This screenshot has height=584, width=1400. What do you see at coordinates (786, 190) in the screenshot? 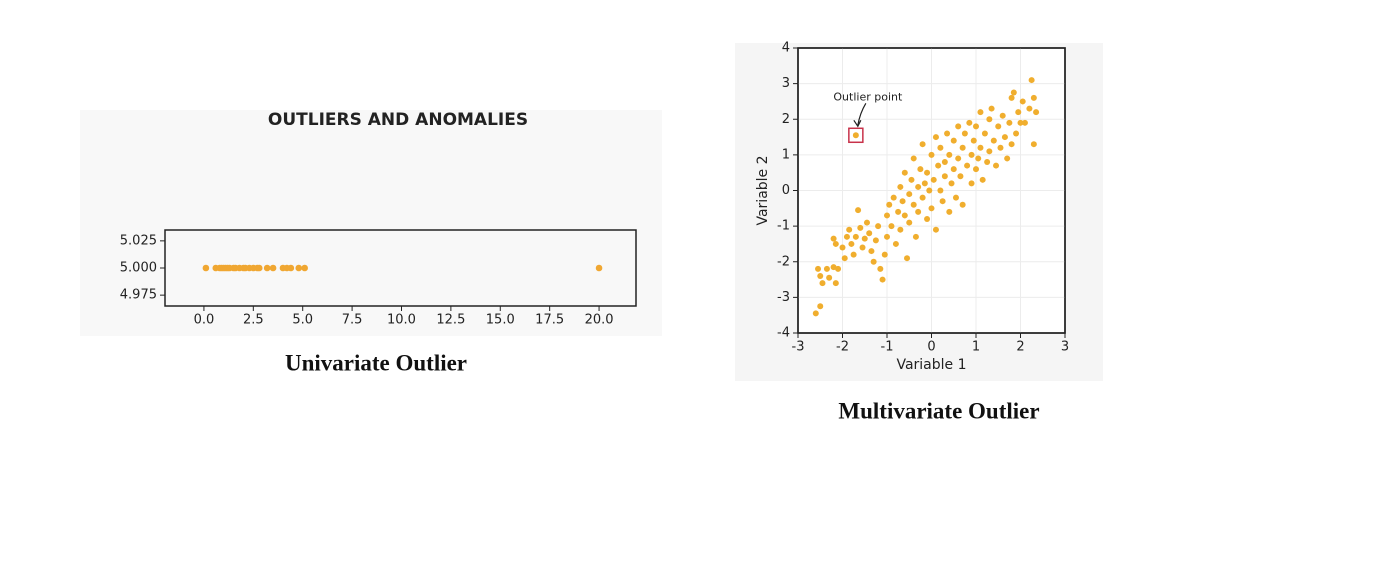
I see `y-tick-label: 0` at bounding box center [786, 190].